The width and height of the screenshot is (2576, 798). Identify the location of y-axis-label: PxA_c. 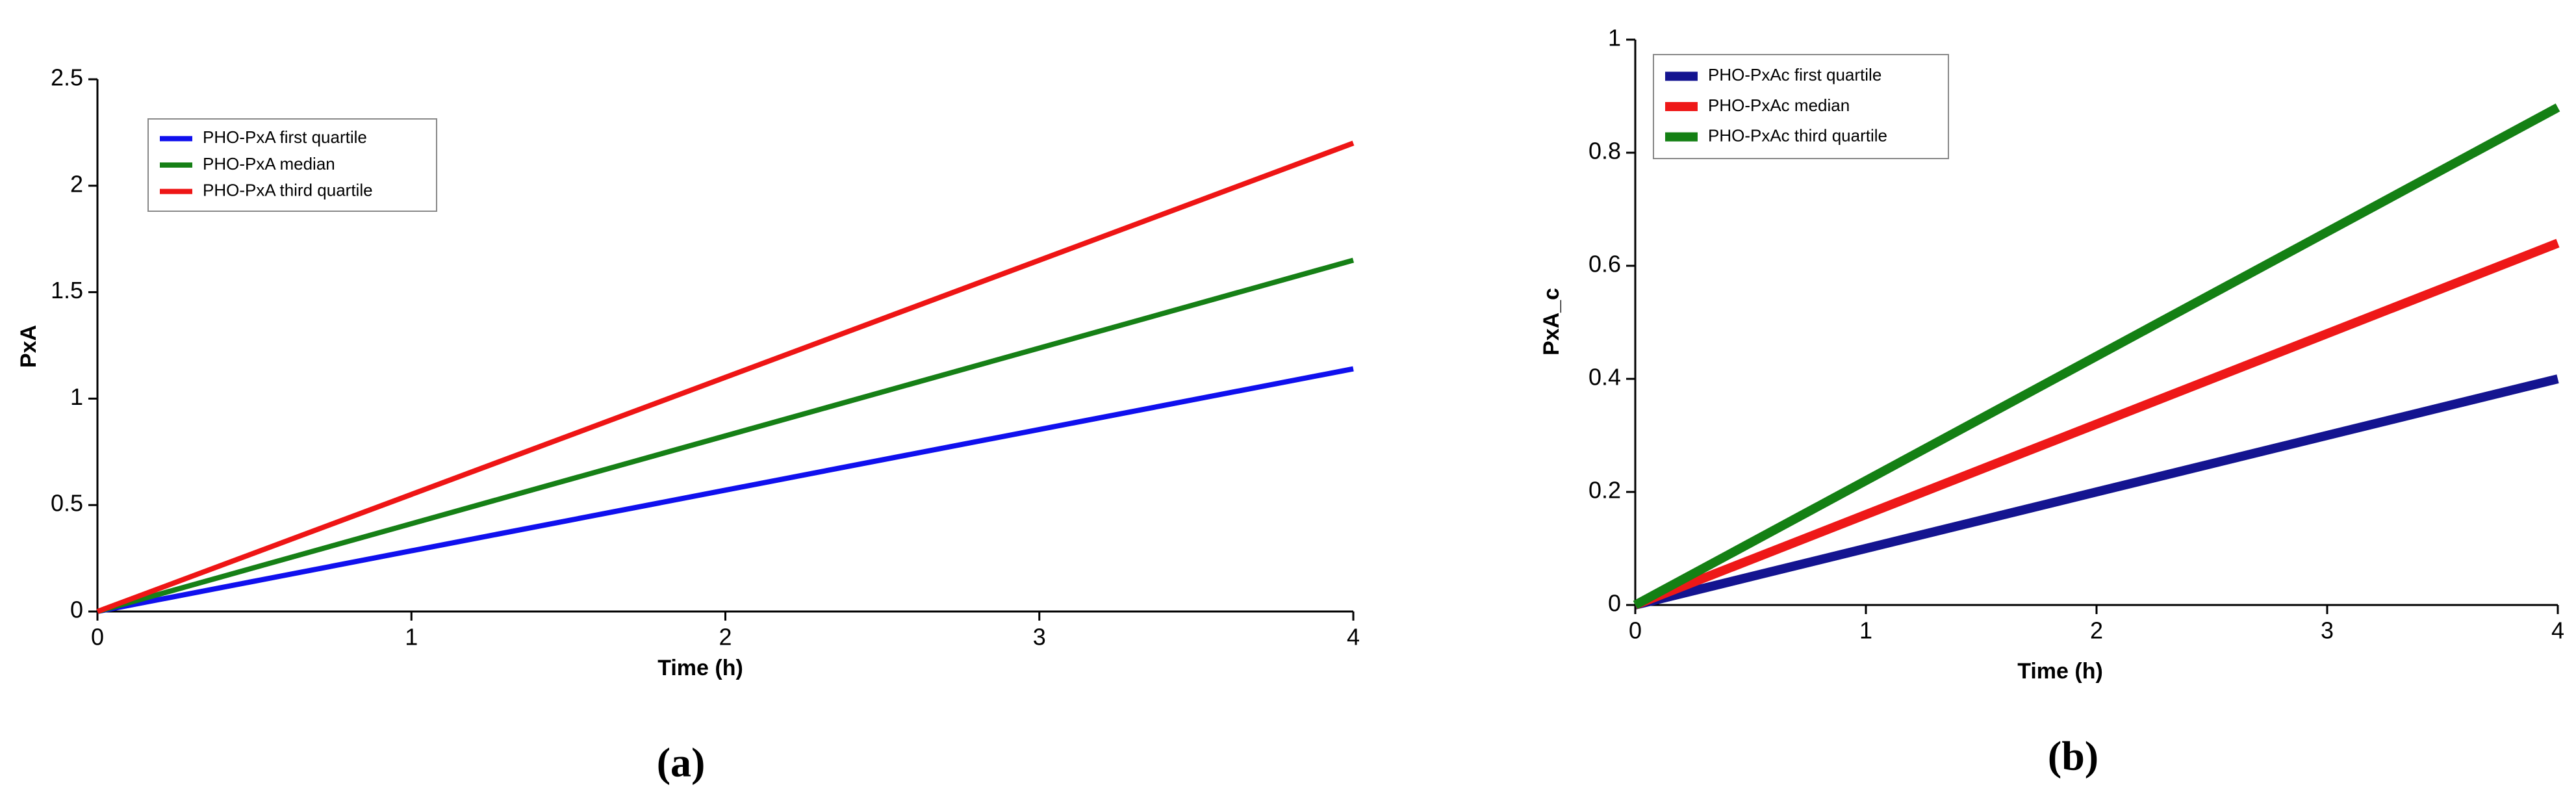
(1551, 321).